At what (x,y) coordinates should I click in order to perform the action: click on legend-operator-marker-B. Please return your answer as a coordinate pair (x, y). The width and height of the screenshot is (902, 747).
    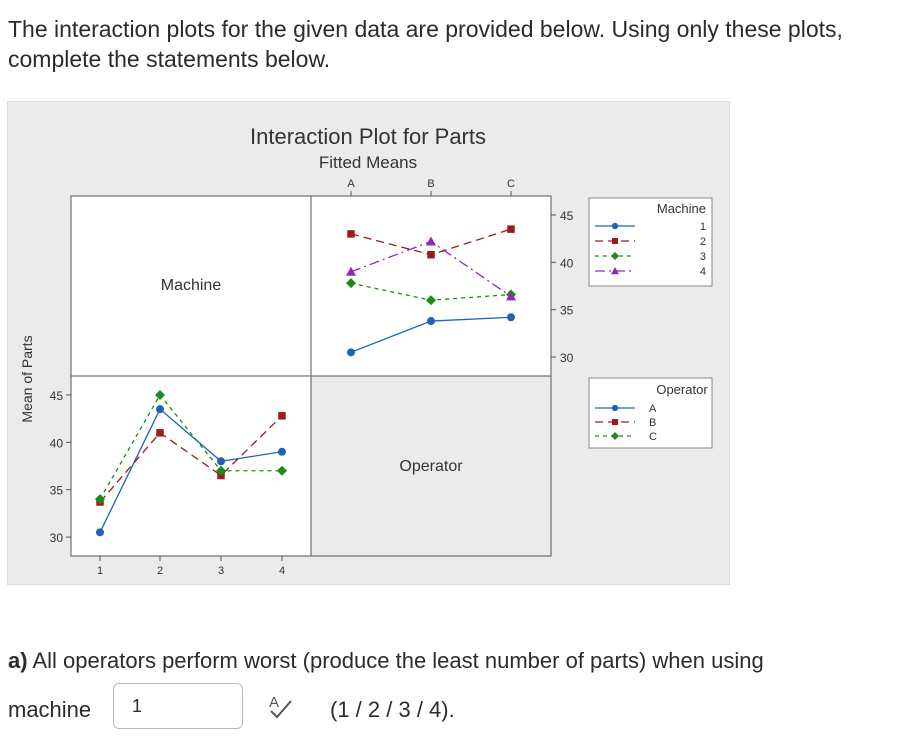
    Looking at the image, I should click on (615, 422).